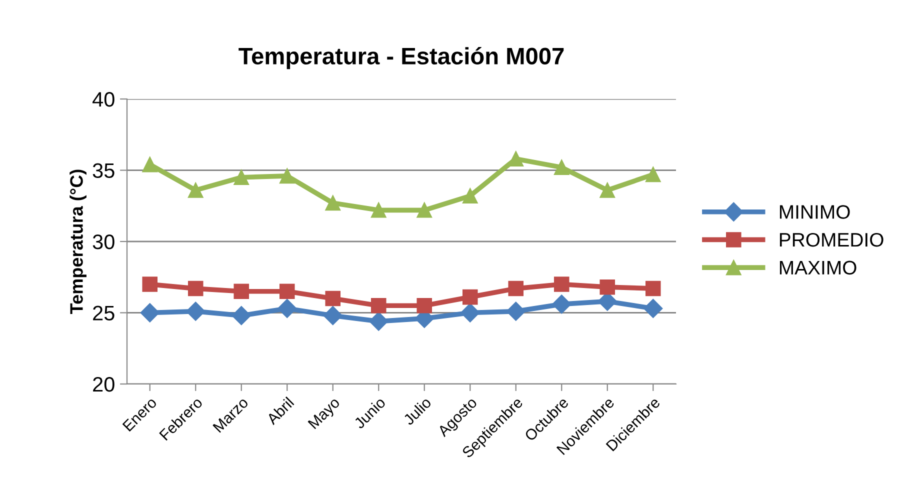 The width and height of the screenshot is (912, 501). I want to click on y-axis-title: Temperatura (°C), so click(78, 242).